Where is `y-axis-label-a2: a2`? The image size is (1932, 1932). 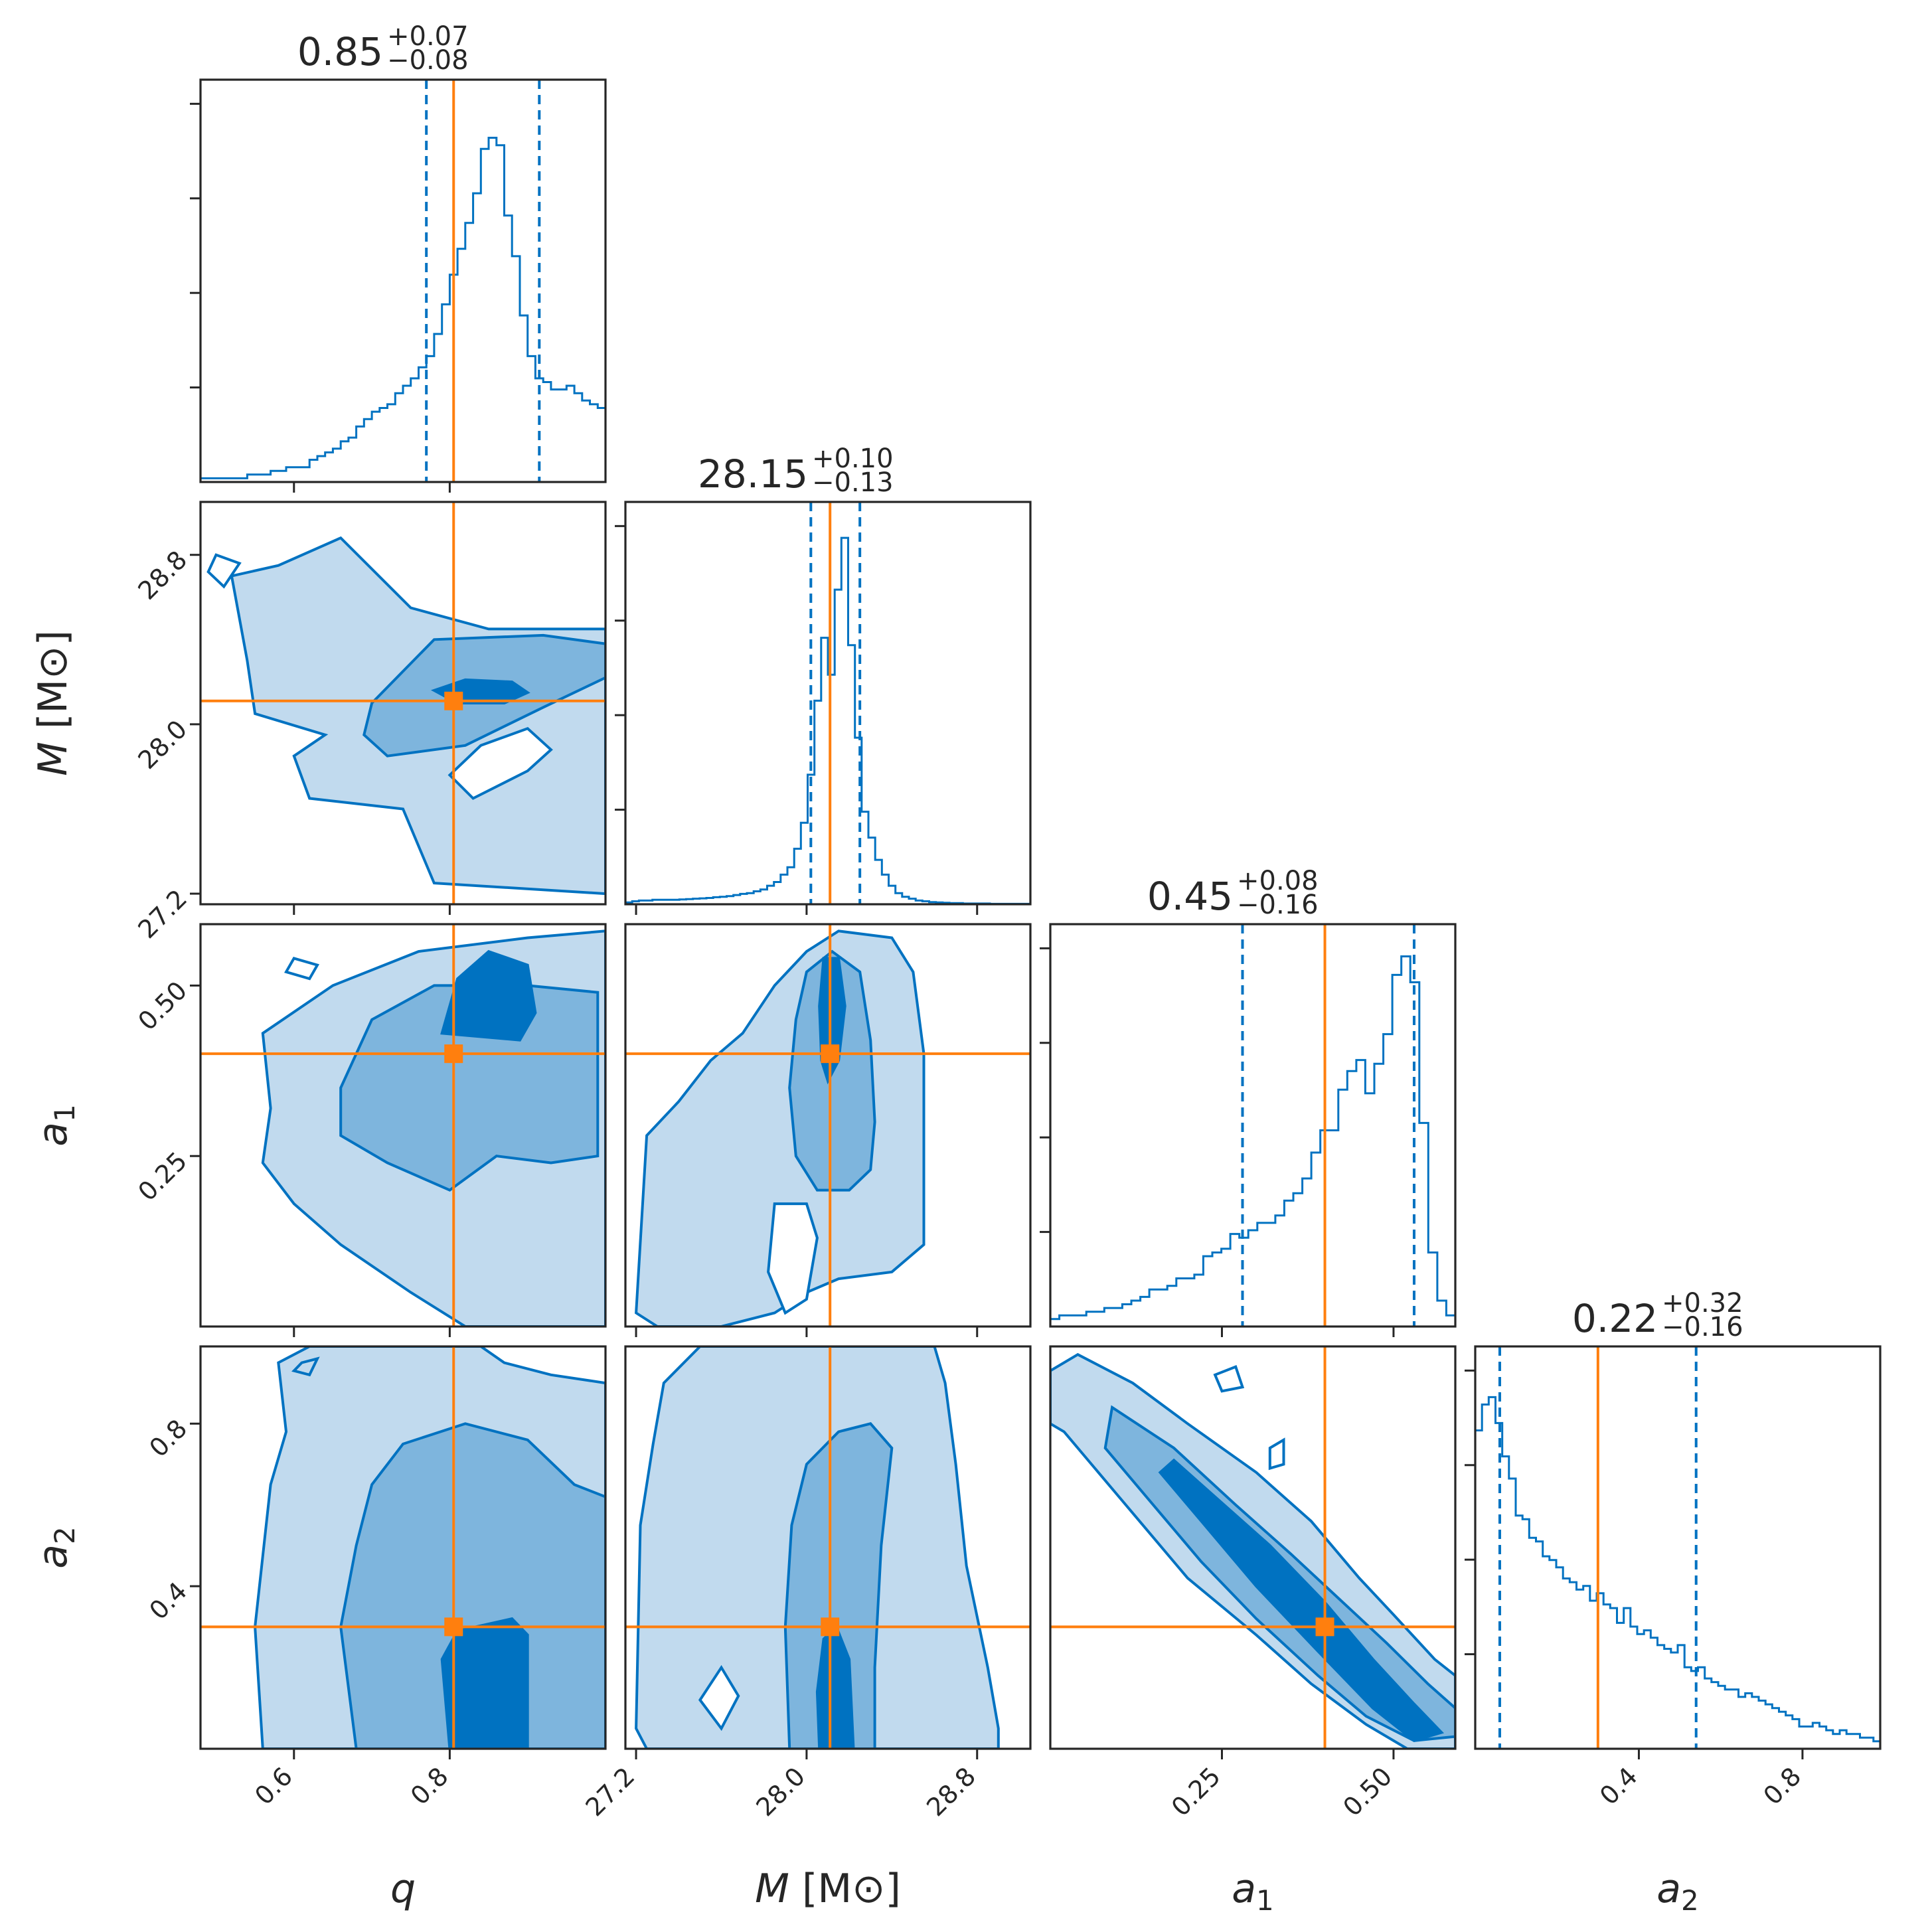
y-axis-label-a2: a2 is located at coordinates (55, 1547).